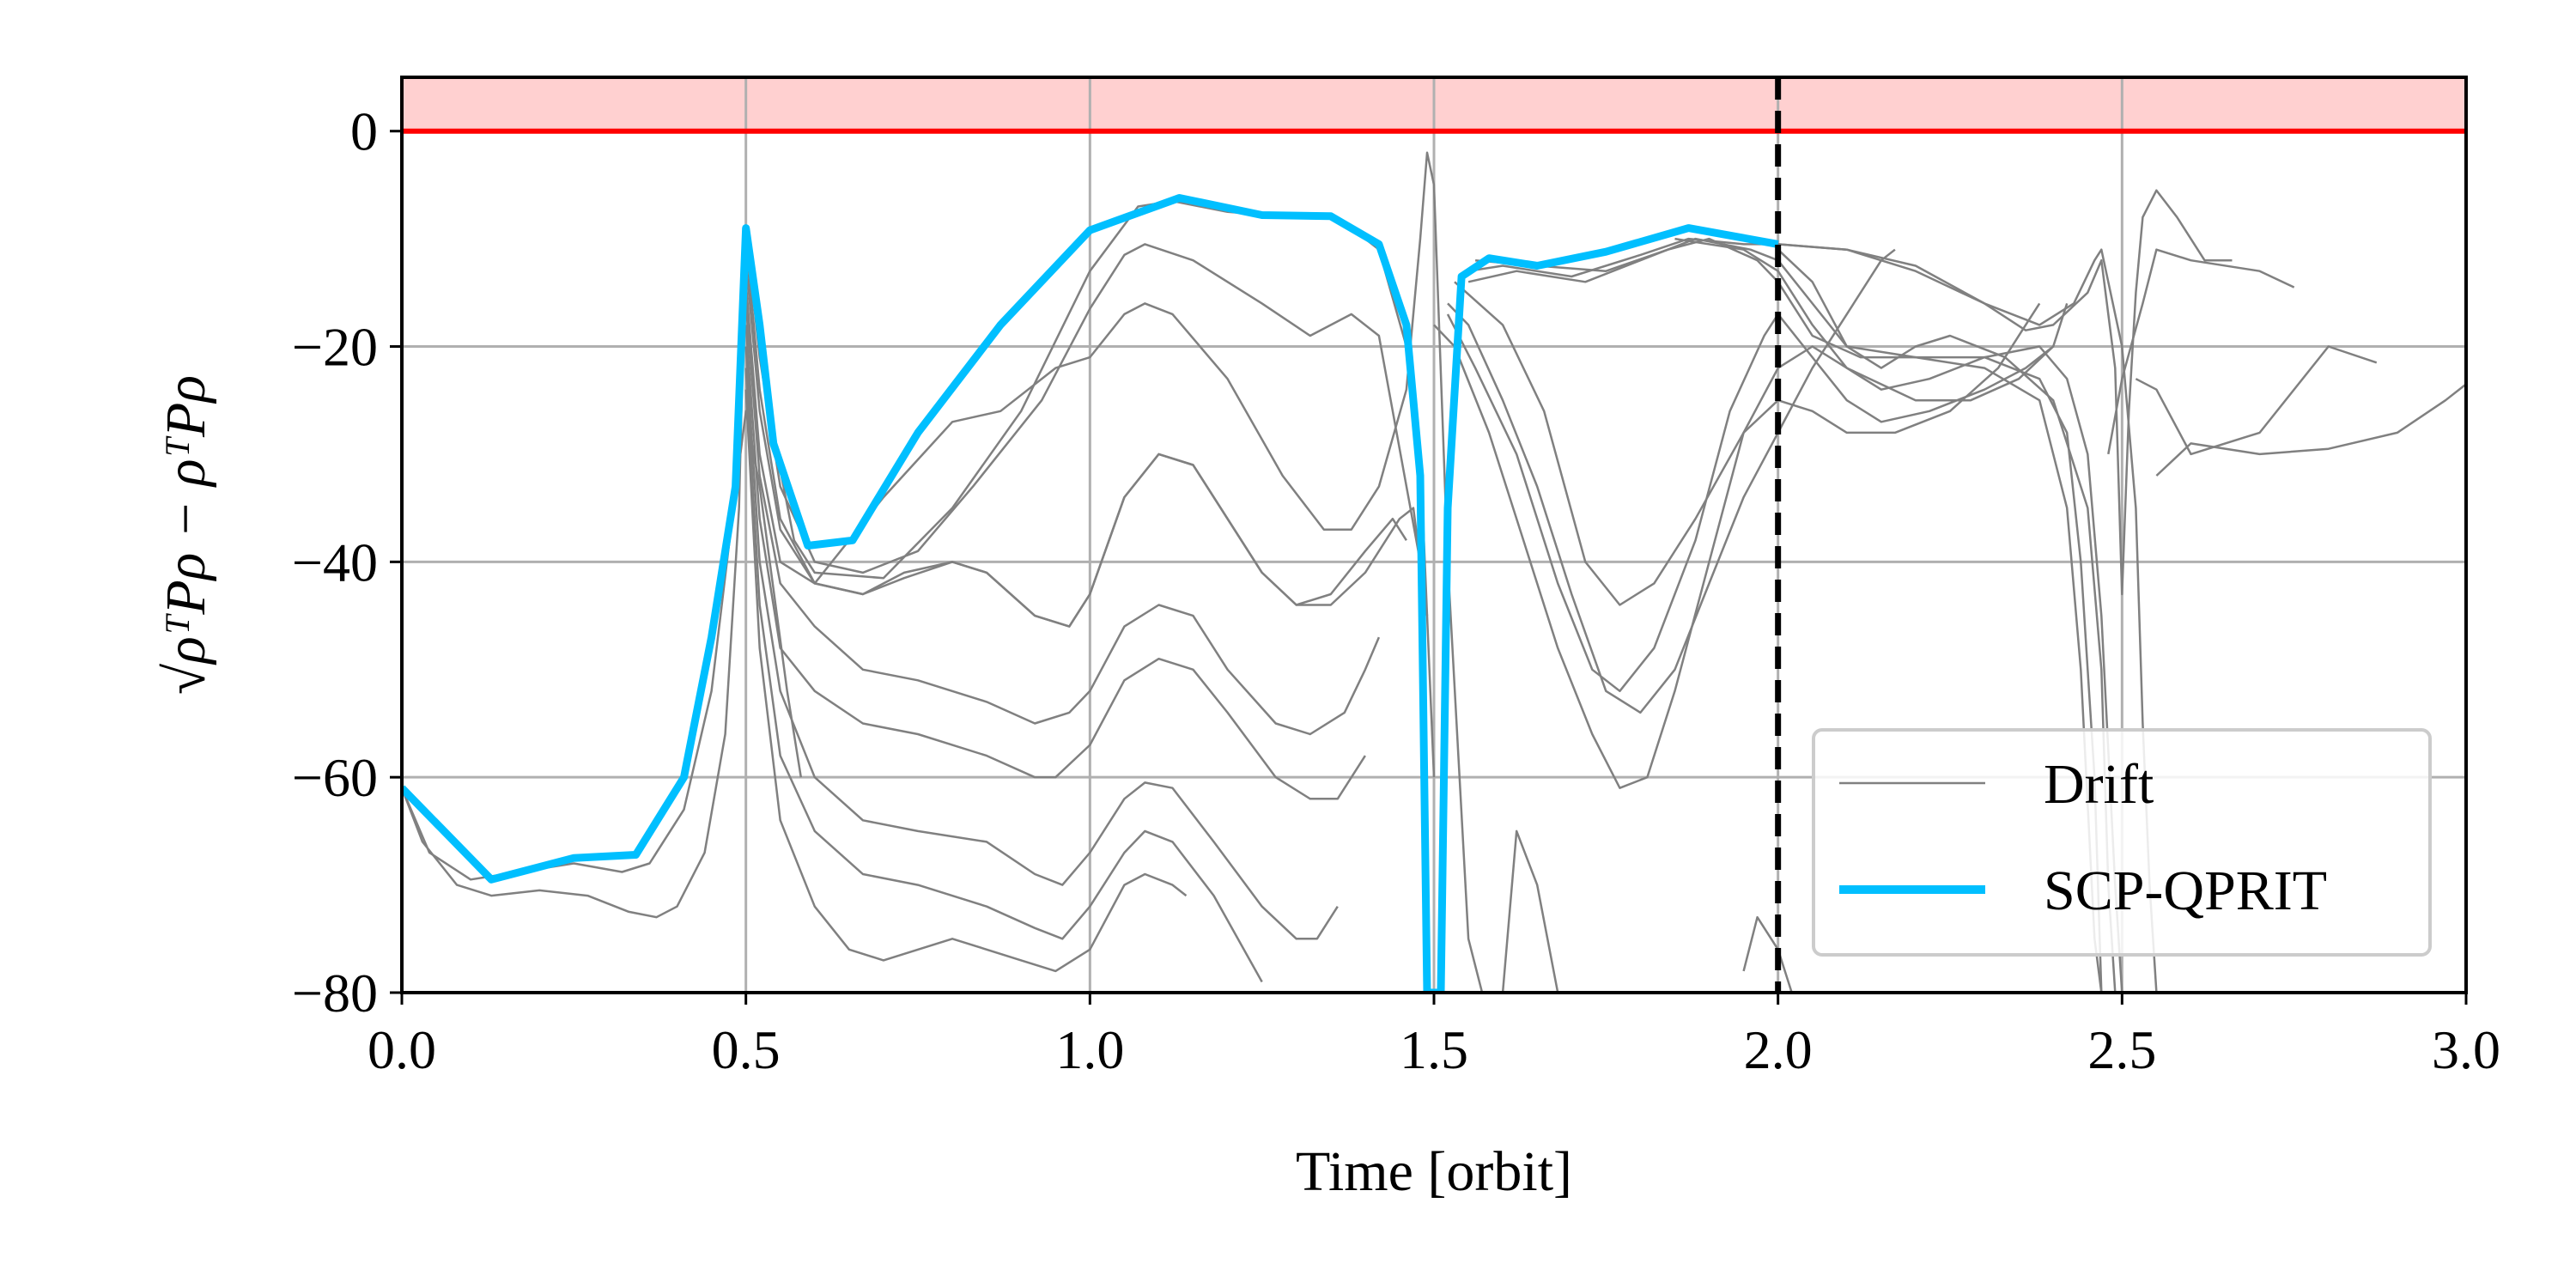 The image size is (2576, 1288). What do you see at coordinates (186, 535) in the screenshot?
I see `y-axis-label: √ρᵀPρ − ρᵀPρ` at bounding box center [186, 535].